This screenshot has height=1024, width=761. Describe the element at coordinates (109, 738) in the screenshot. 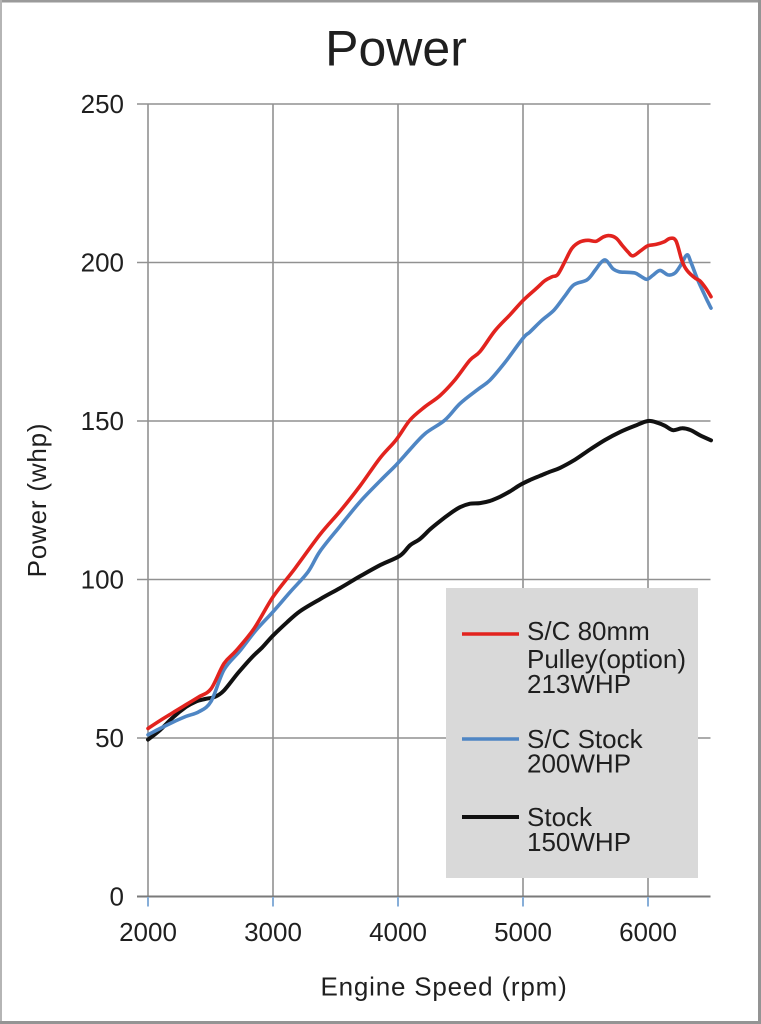

I see `svg-text: 50` at that location.